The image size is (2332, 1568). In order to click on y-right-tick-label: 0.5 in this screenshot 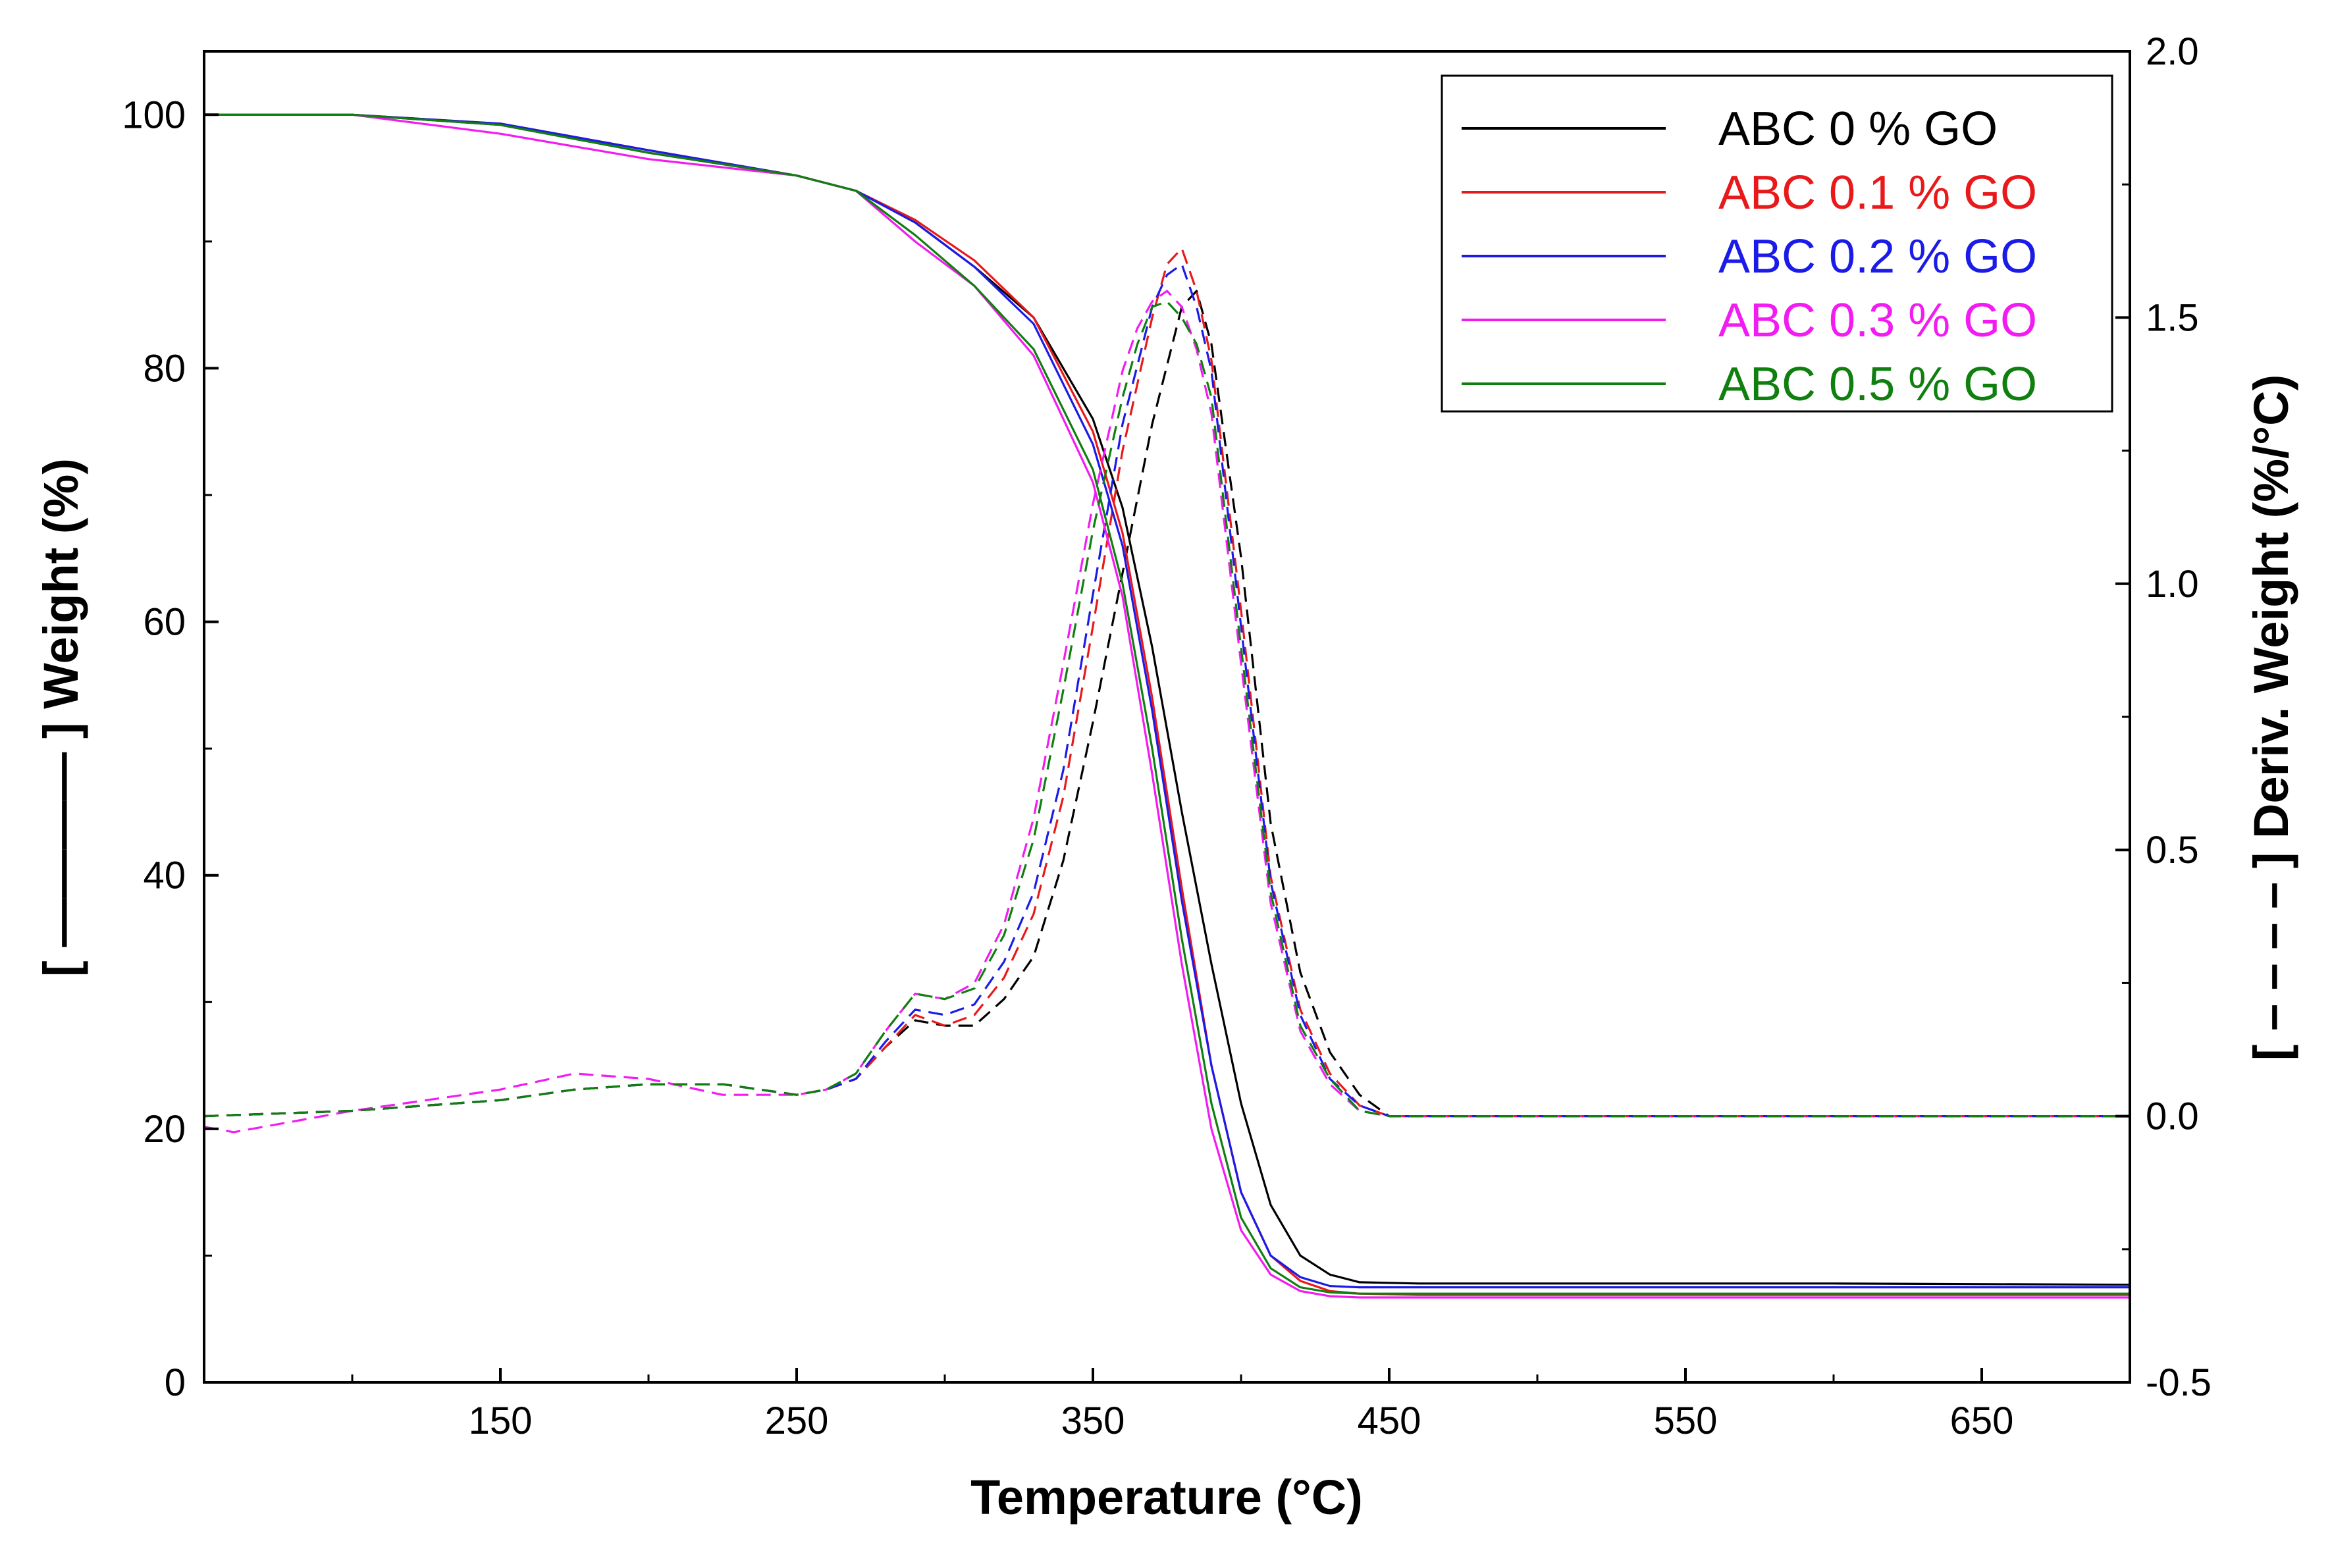, I will do `click(2172, 851)`.